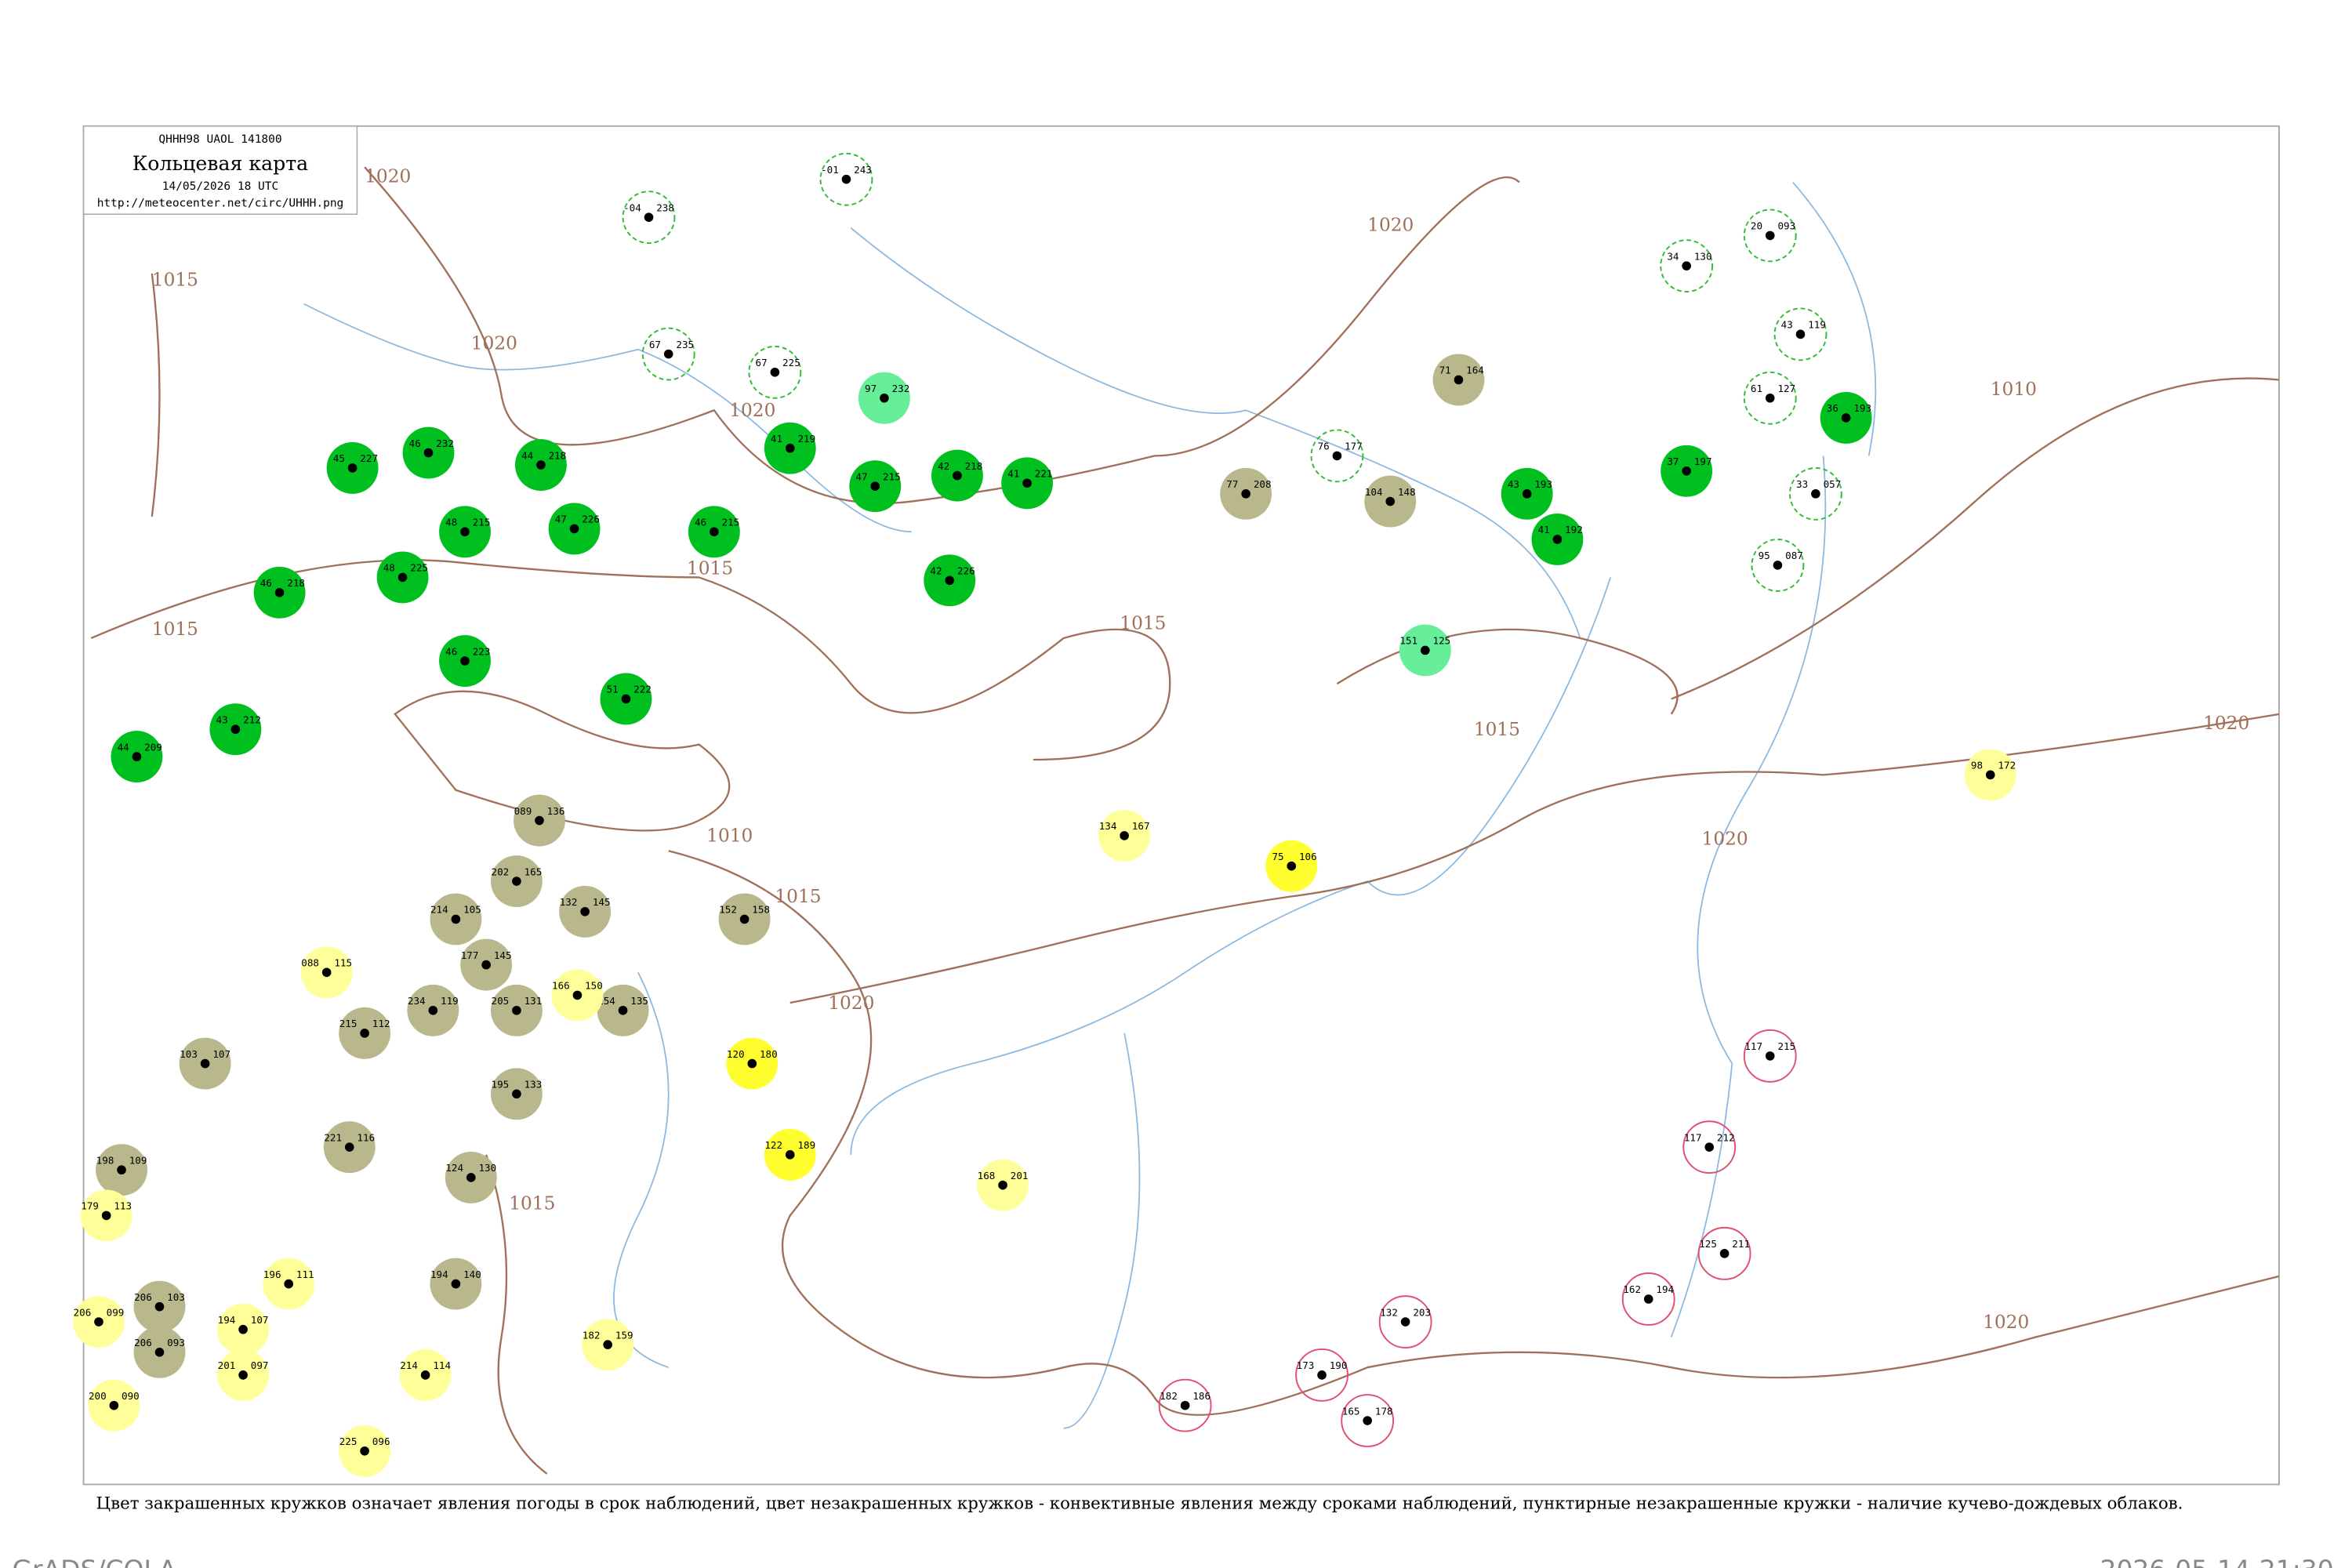 This screenshot has width=2352, height=1568. I want to click on station-temp: 201, so click(227, 1365).